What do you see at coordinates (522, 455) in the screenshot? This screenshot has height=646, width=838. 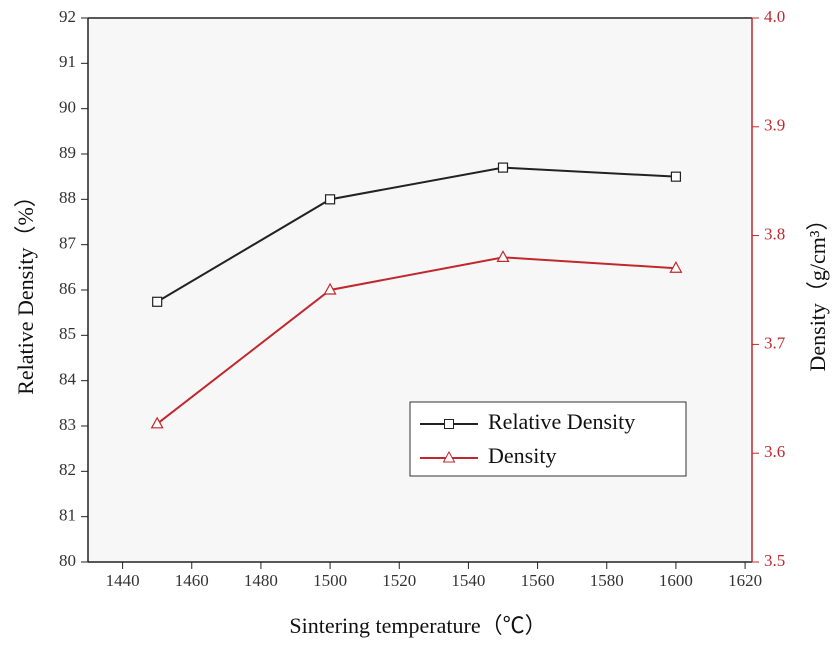 I see `legend-label: Density` at bounding box center [522, 455].